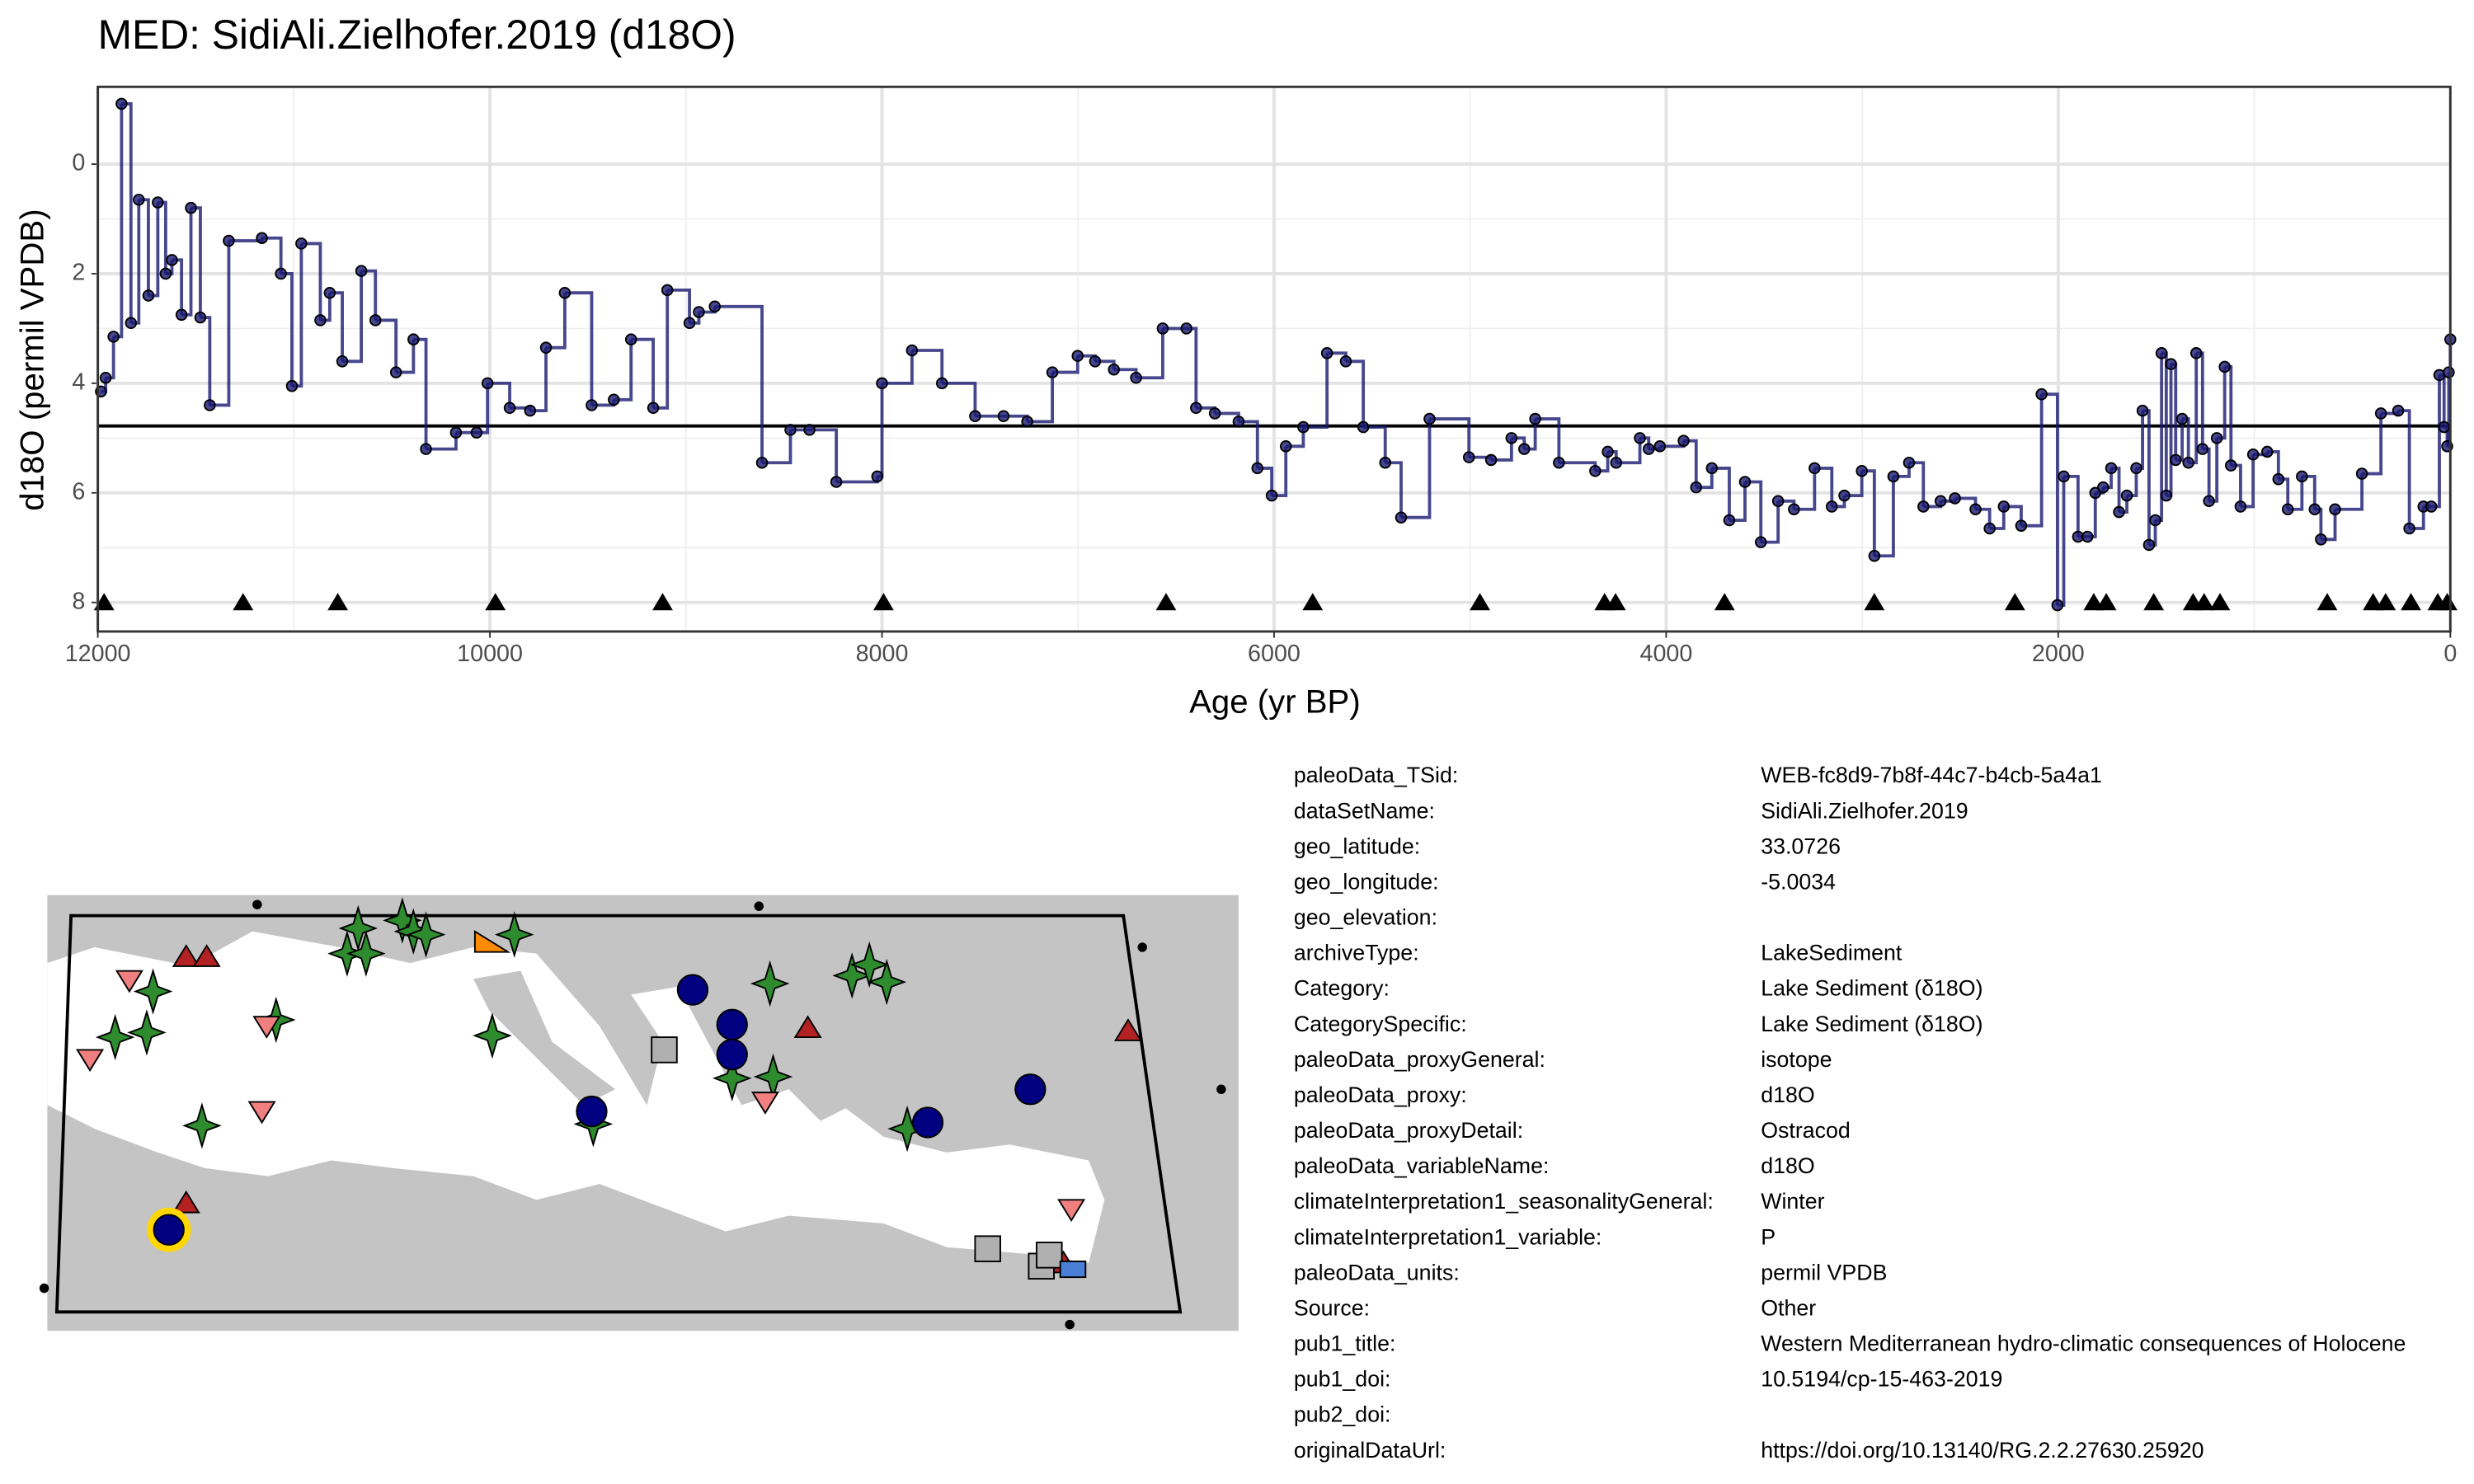  What do you see at coordinates (1824, 1272) in the screenshot?
I see `meta-value: permil VPDB` at bounding box center [1824, 1272].